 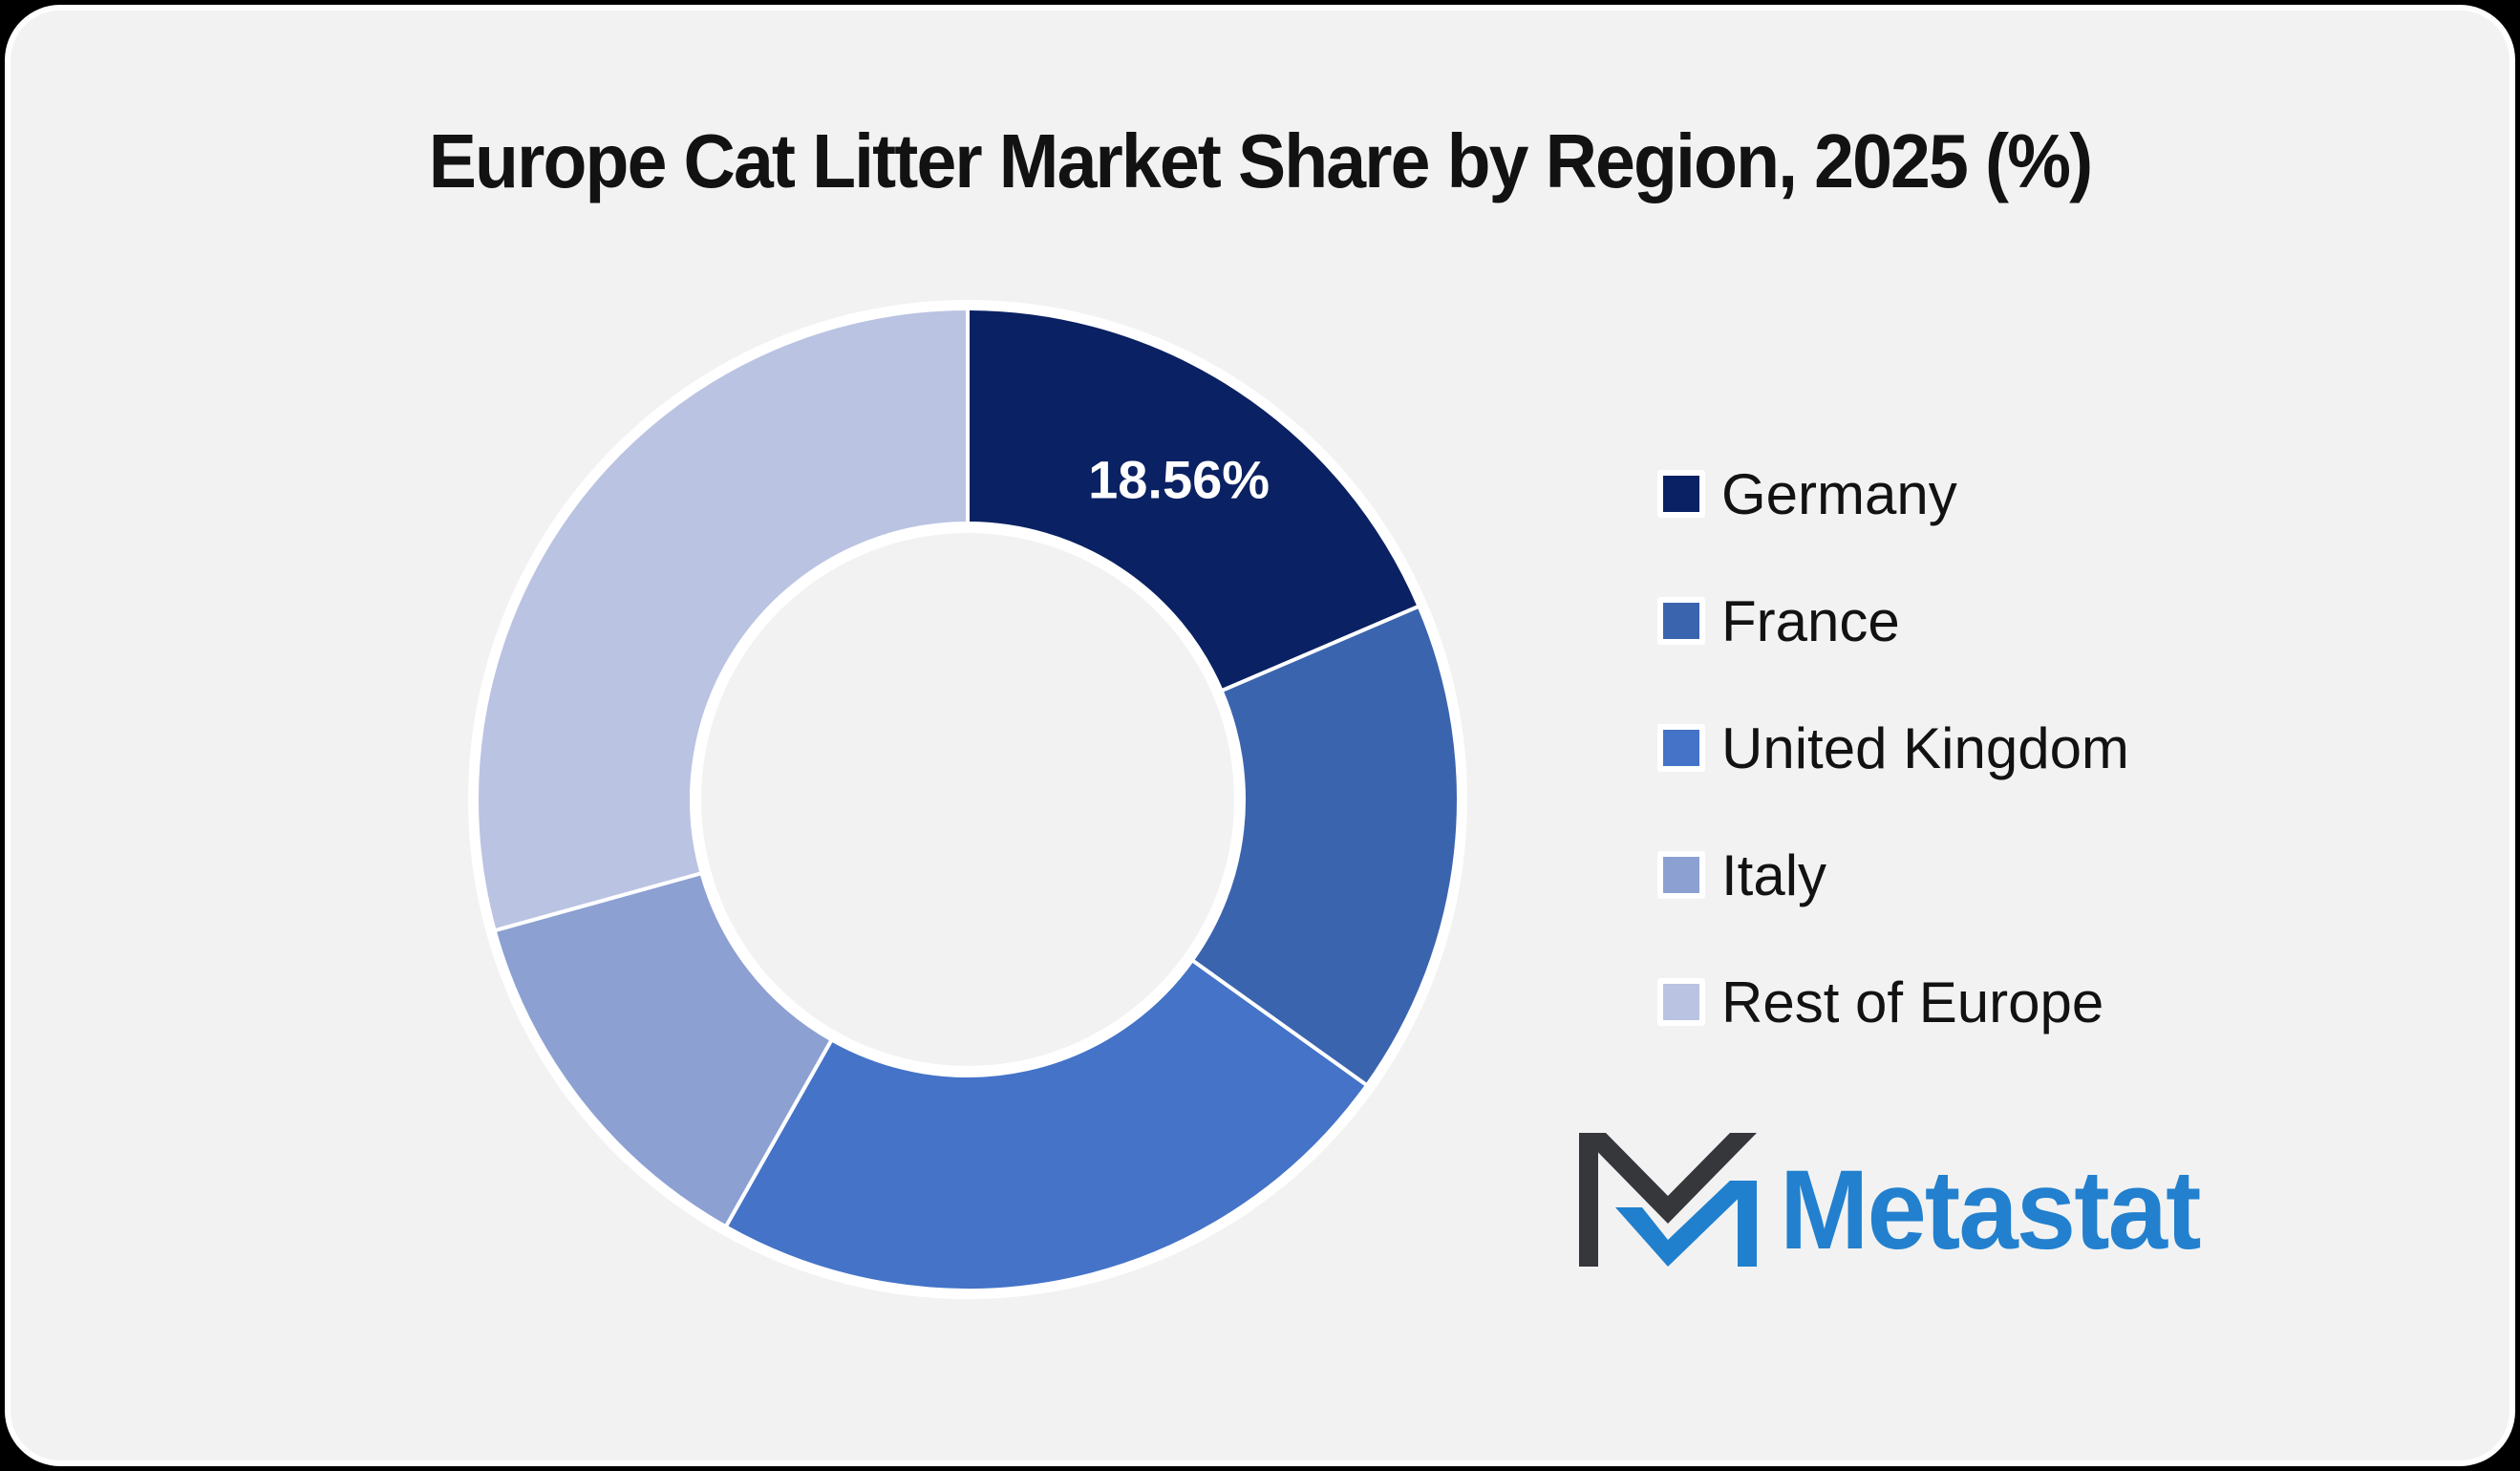 What do you see at coordinates (1925, 747) in the screenshot?
I see `legend-label: United Kingdom` at bounding box center [1925, 747].